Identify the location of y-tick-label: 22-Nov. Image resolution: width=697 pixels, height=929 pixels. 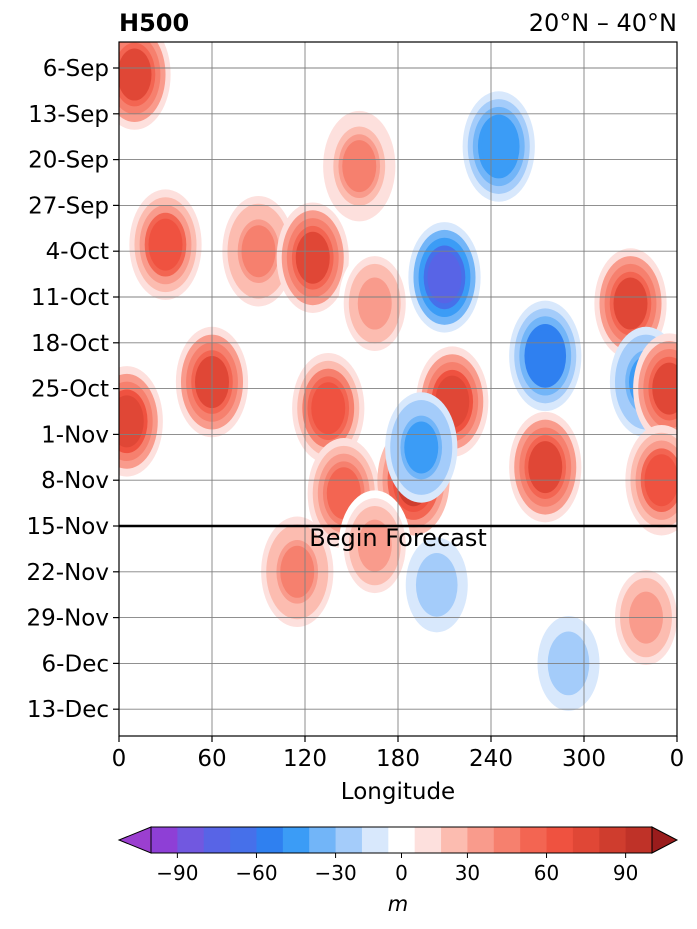
(68, 573).